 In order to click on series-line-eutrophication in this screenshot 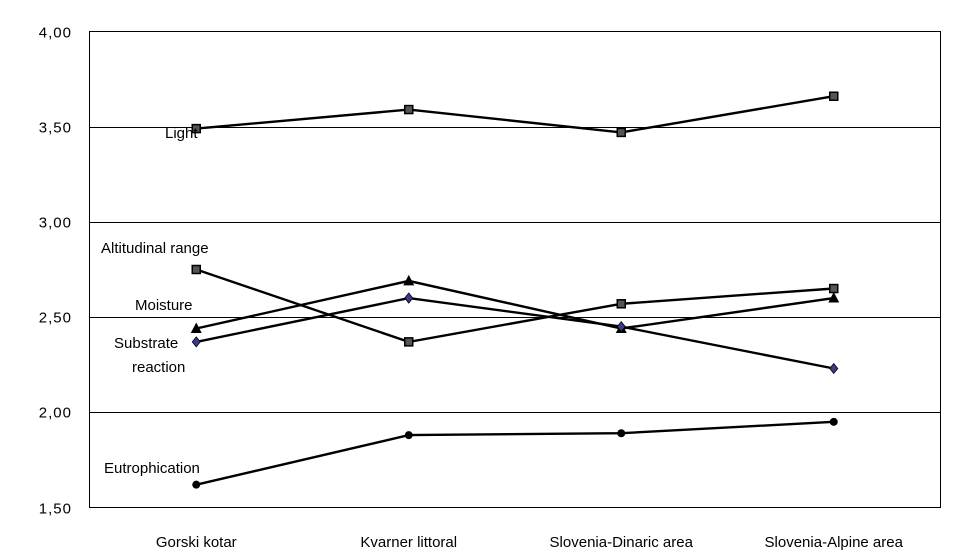, I will do `click(515, 453)`.